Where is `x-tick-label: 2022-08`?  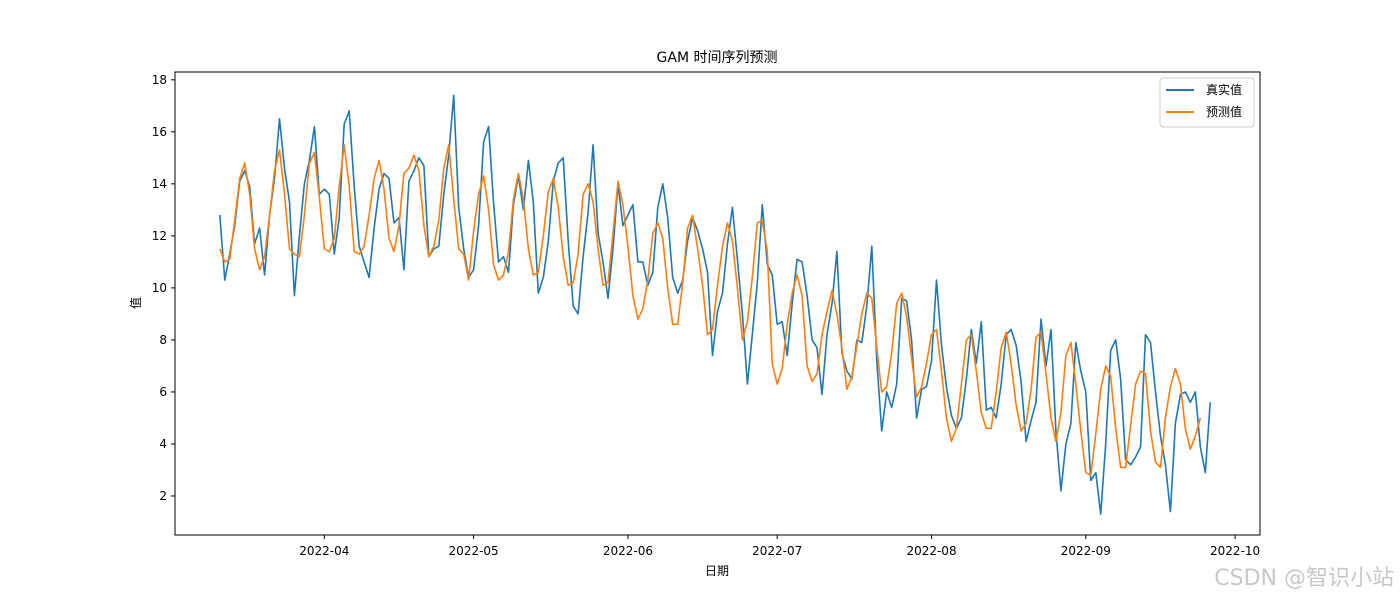
x-tick-label: 2022-08 is located at coordinates (931, 551).